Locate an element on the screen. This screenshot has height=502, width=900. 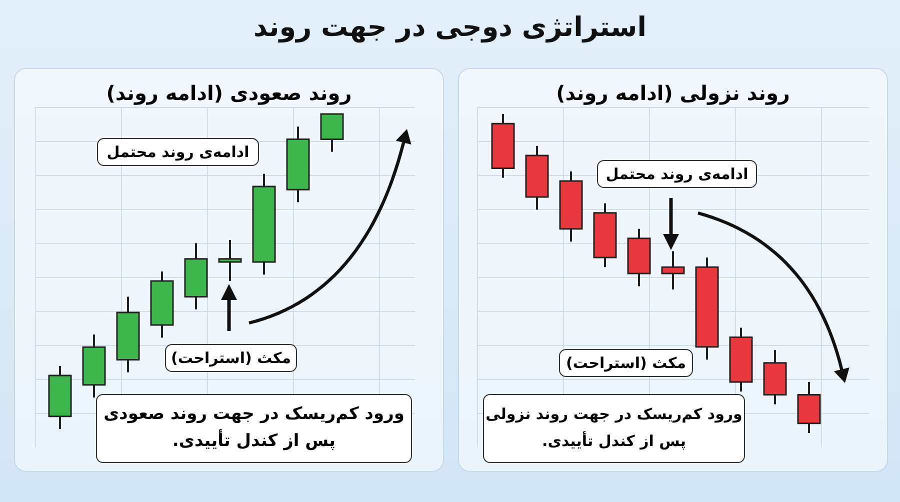
annotation: ورود کم‌ریسک در جهت روند نزولی پس از کندل تأییدی. is located at coordinates (614, 428).